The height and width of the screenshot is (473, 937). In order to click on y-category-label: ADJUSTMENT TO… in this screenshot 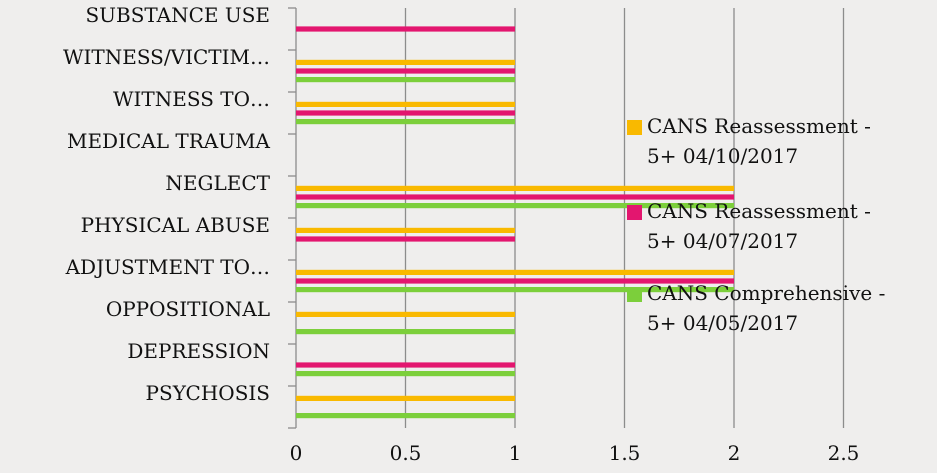, I will do `click(167, 267)`.